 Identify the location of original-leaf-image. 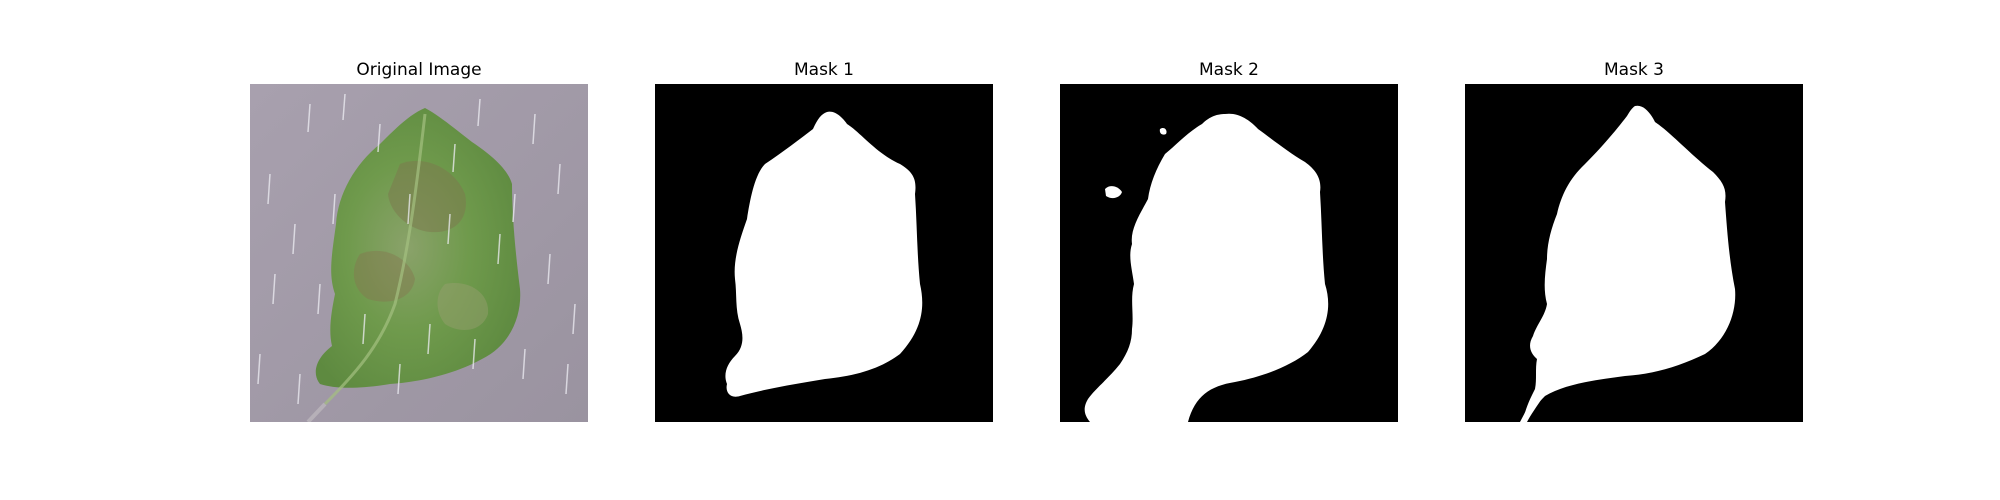
(419, 253).